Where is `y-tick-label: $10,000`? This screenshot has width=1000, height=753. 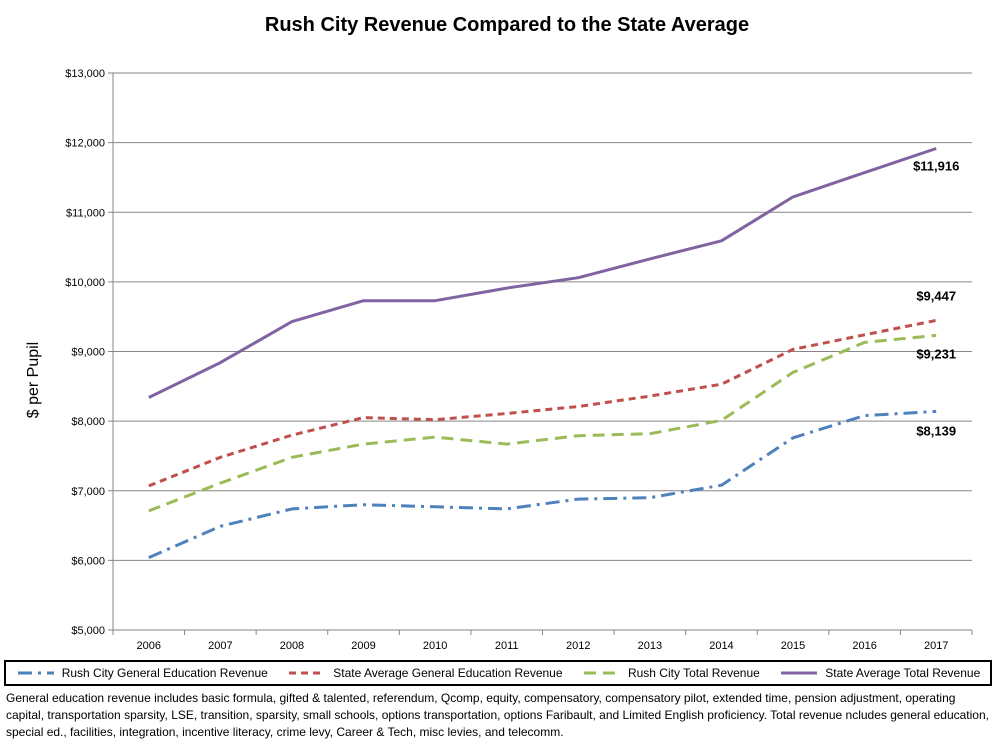
y-tick-label: $10,000 is located at coordinates (85, 283).